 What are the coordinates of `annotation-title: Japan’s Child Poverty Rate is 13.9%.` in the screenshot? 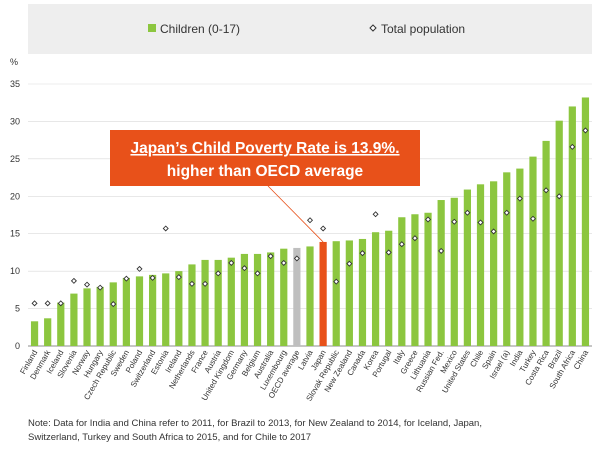 It's located at (264, 148).